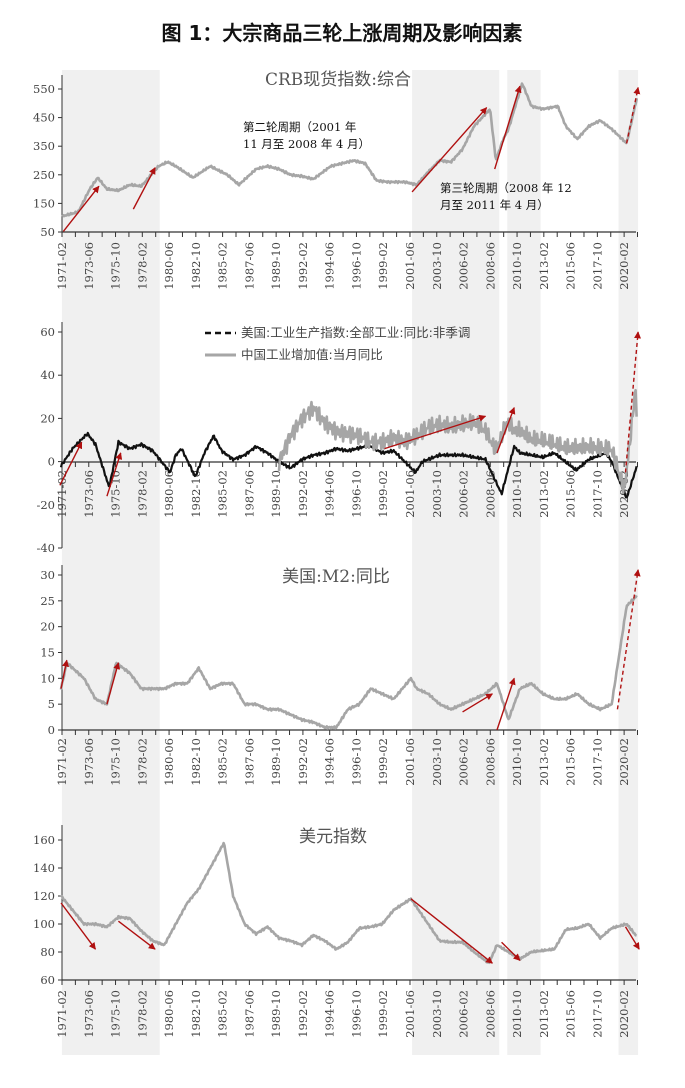 The image size is (685, 1088). Describe the element at coordinates (342, 33) in the screenshot. I see `figure-title: 图 1：大宗商品三轮上涨周期及影响因素` at that location.